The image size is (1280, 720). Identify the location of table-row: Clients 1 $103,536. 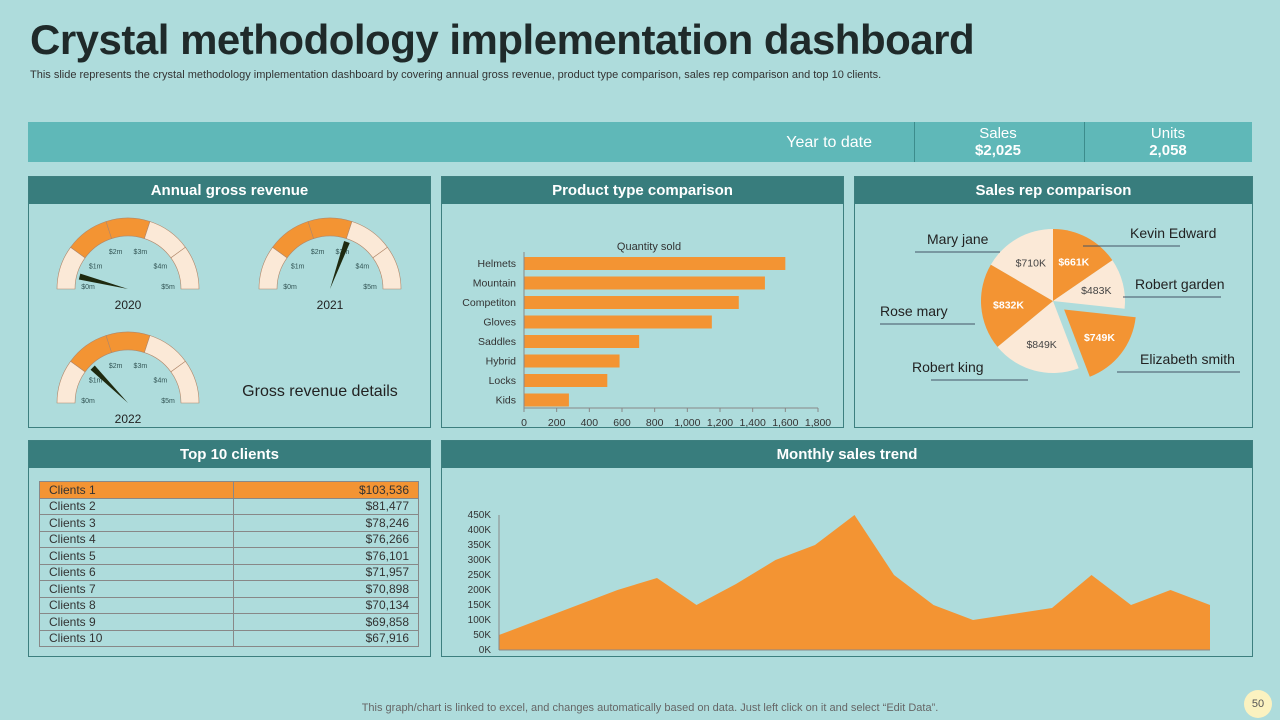
(229, 490).